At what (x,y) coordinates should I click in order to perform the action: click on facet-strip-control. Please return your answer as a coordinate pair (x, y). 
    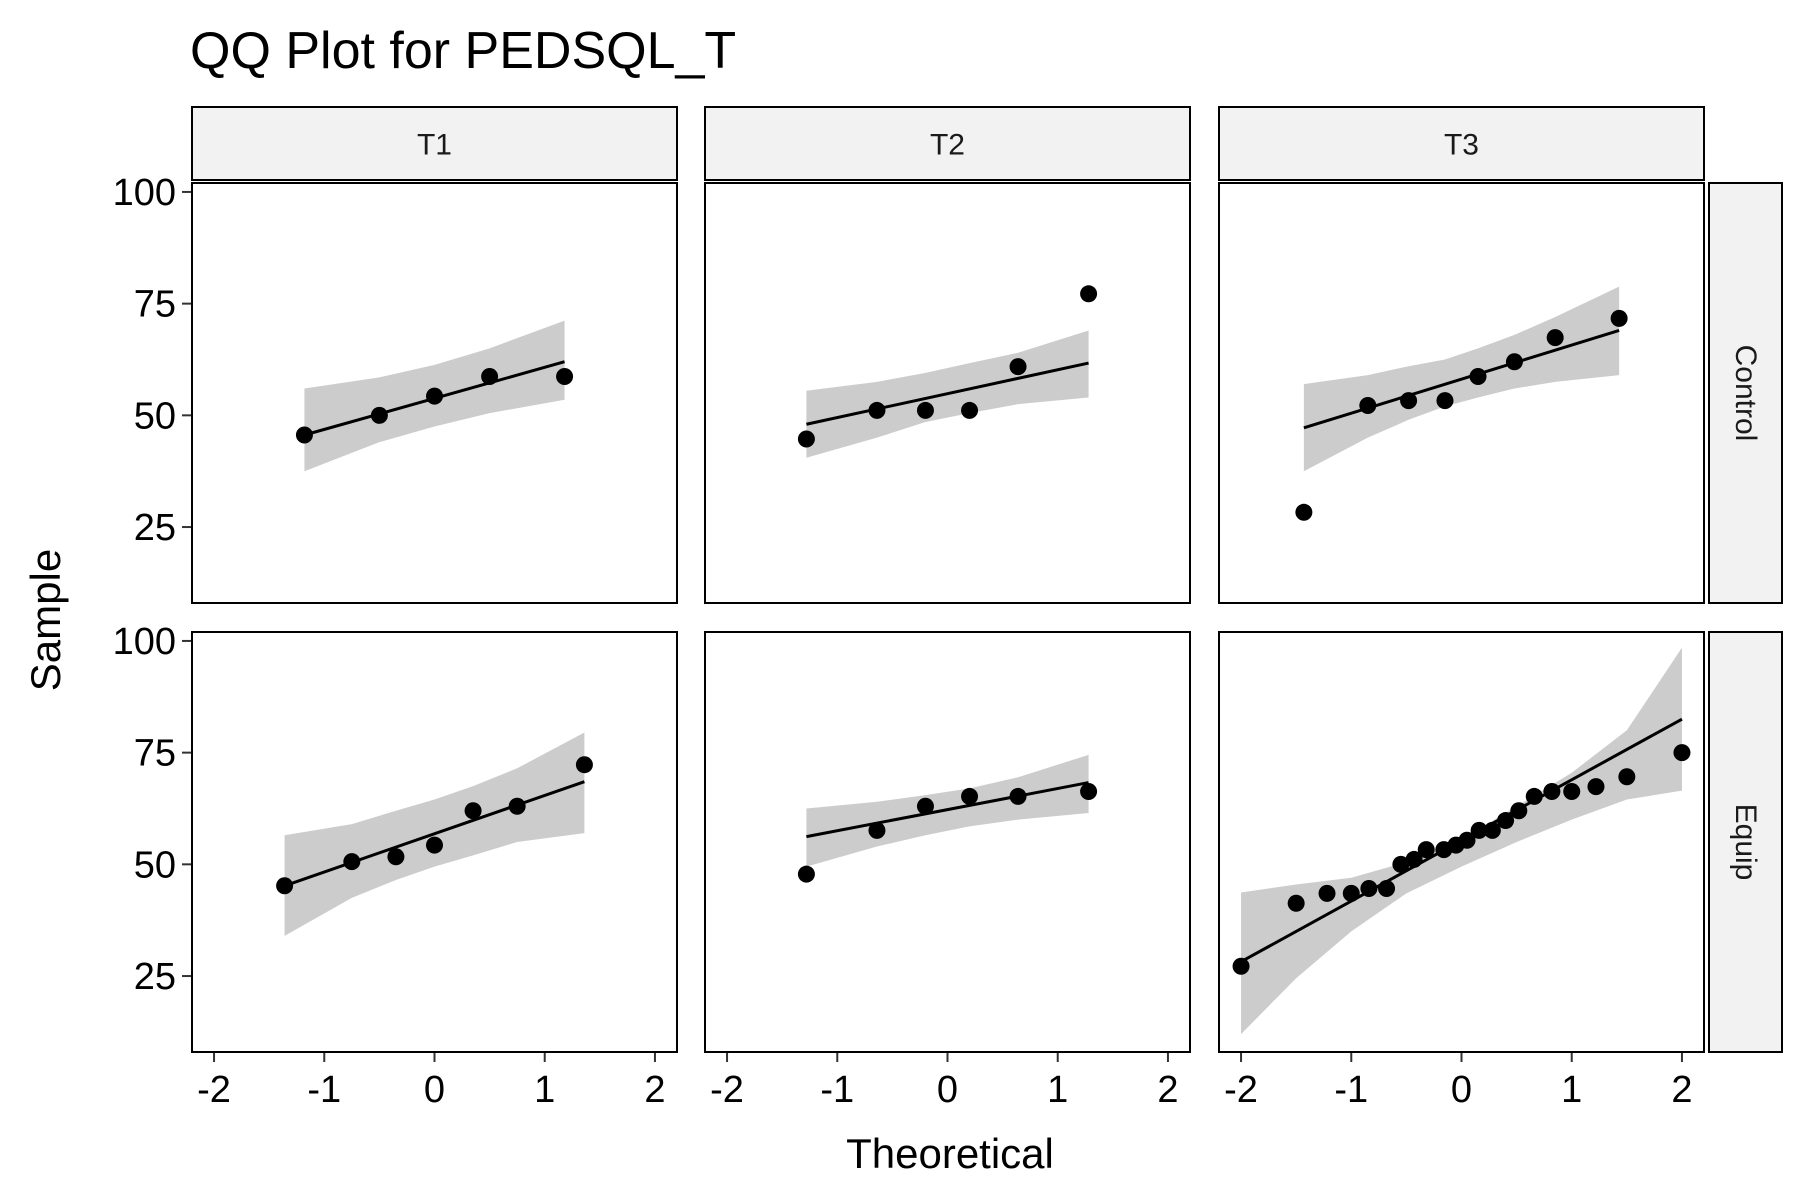
    Looking at the image, I should click on (1745, 393).